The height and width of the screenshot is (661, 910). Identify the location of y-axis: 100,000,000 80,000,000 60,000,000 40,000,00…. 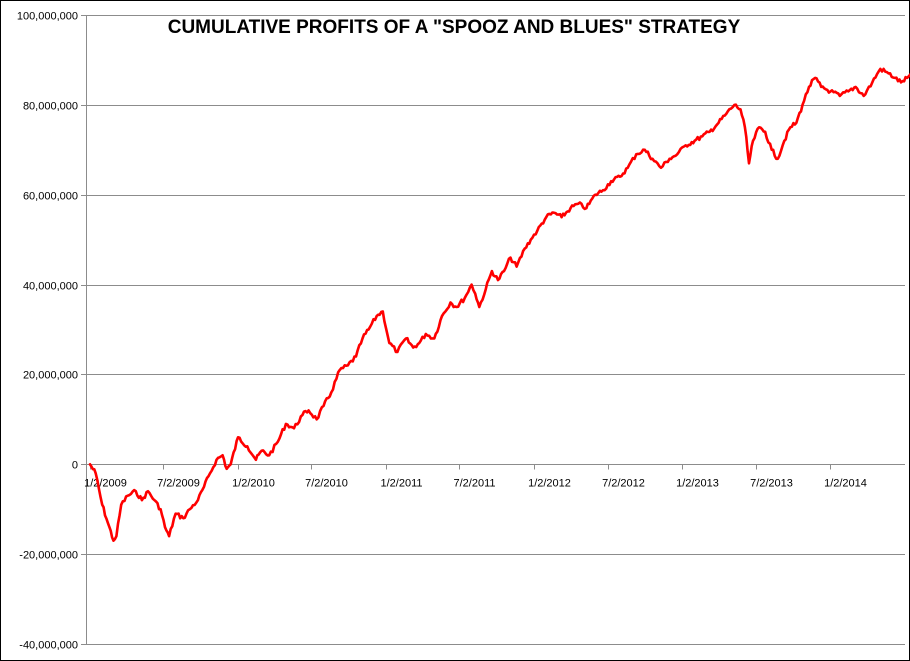
(52, 331).